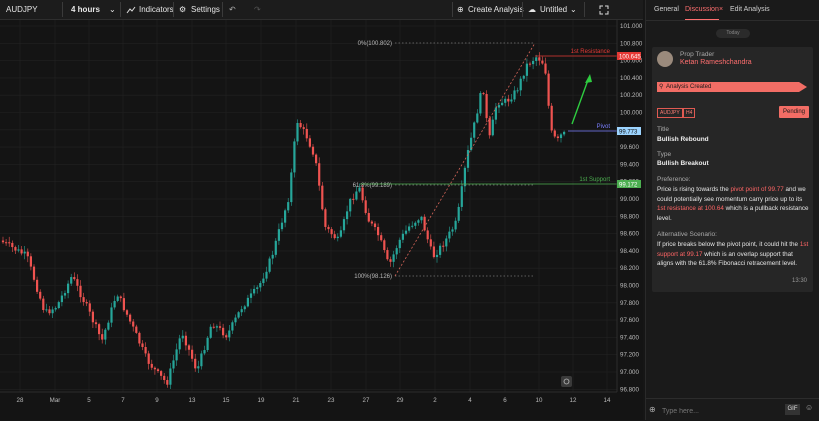 This screenshot has height=421, width=819. What do you see at coordinates (232, 9) in the screenshot?
I see `undo-icon: ↶` at bounding box center [232, 9].